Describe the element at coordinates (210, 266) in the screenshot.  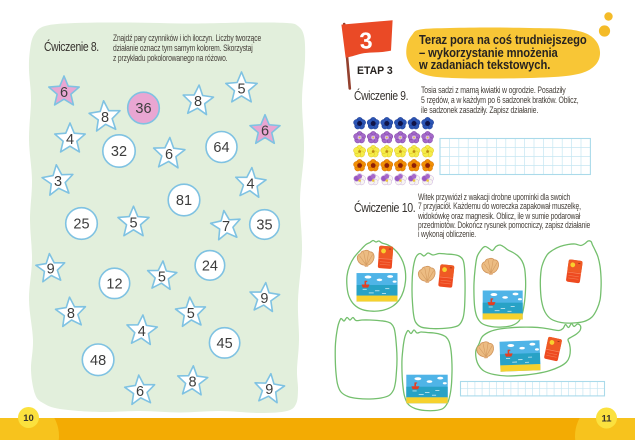
I see `svg-text: 24` at that location.